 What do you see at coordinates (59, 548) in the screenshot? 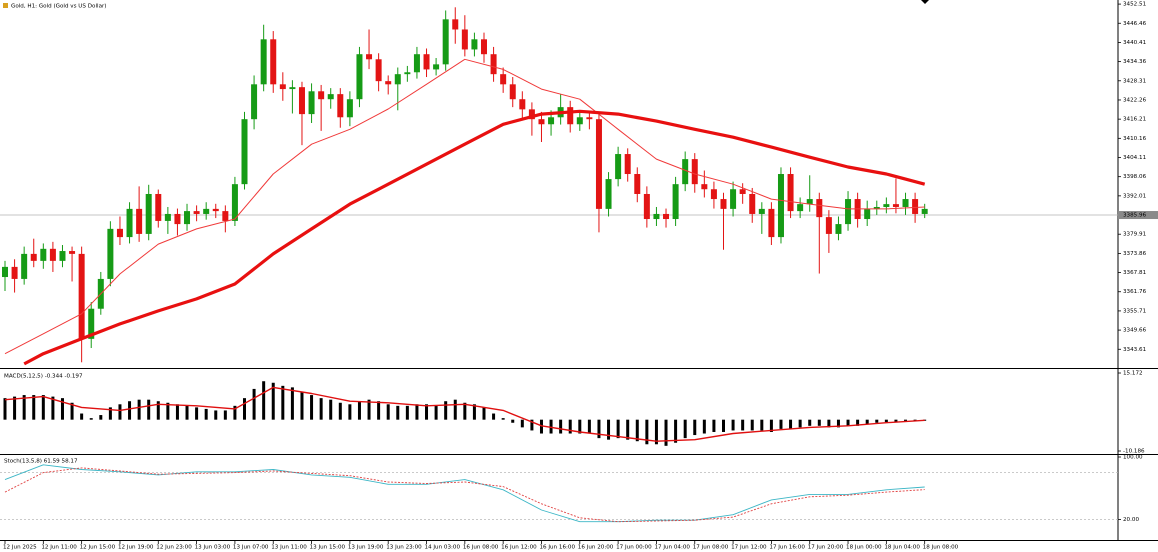
I see `x-tick-label: 12 Jun 11:00` at bounding box center [59, 548].